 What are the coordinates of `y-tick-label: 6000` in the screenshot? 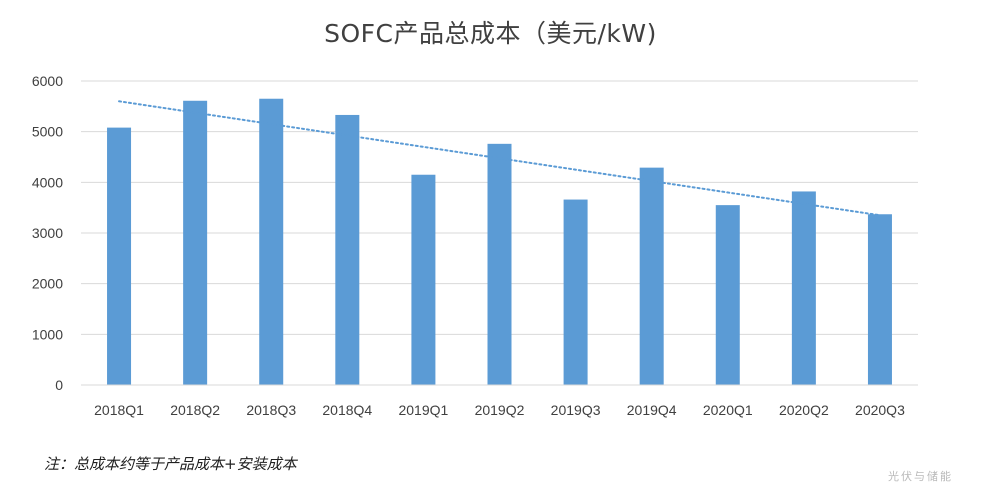 It's located at (47, 81).